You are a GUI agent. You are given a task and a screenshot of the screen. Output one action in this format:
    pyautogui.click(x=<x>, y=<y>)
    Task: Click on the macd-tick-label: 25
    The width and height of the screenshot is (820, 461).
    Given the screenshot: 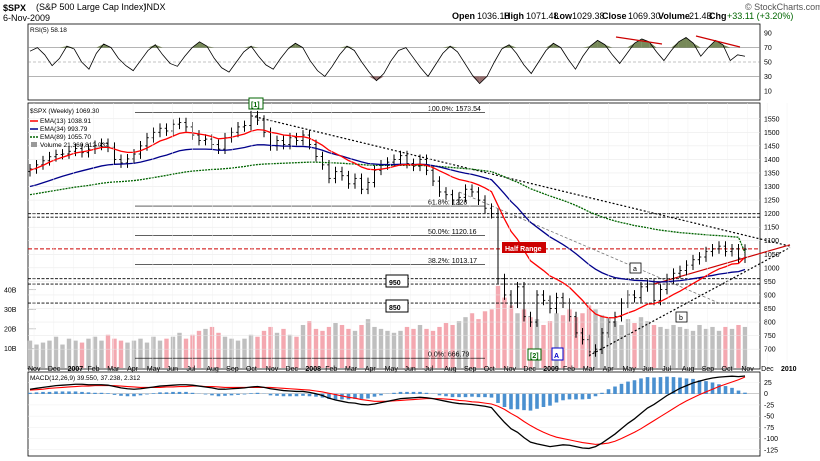 What is the action you would take?
    pyautogui.click(x=768, y=383)
    